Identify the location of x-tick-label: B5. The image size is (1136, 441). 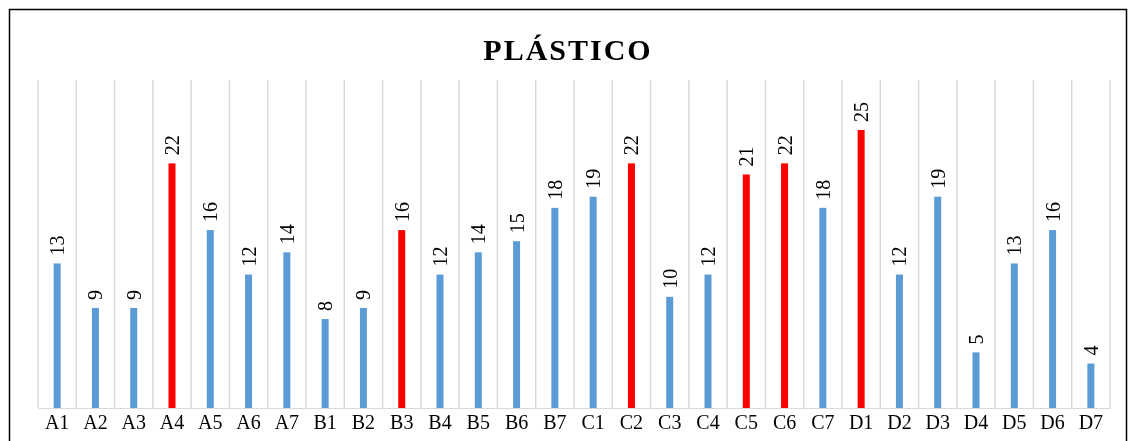
(478, 422).